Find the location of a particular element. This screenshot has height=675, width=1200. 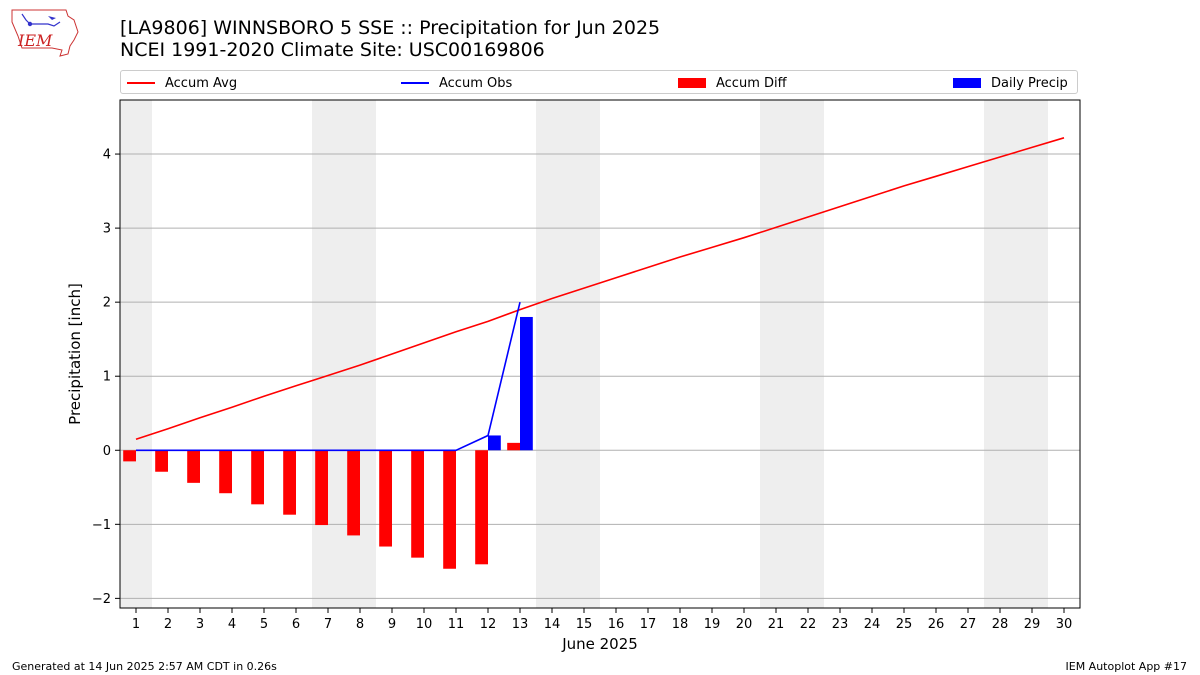

x-tick-label-6: 6 is located at coordinates (296, 624).